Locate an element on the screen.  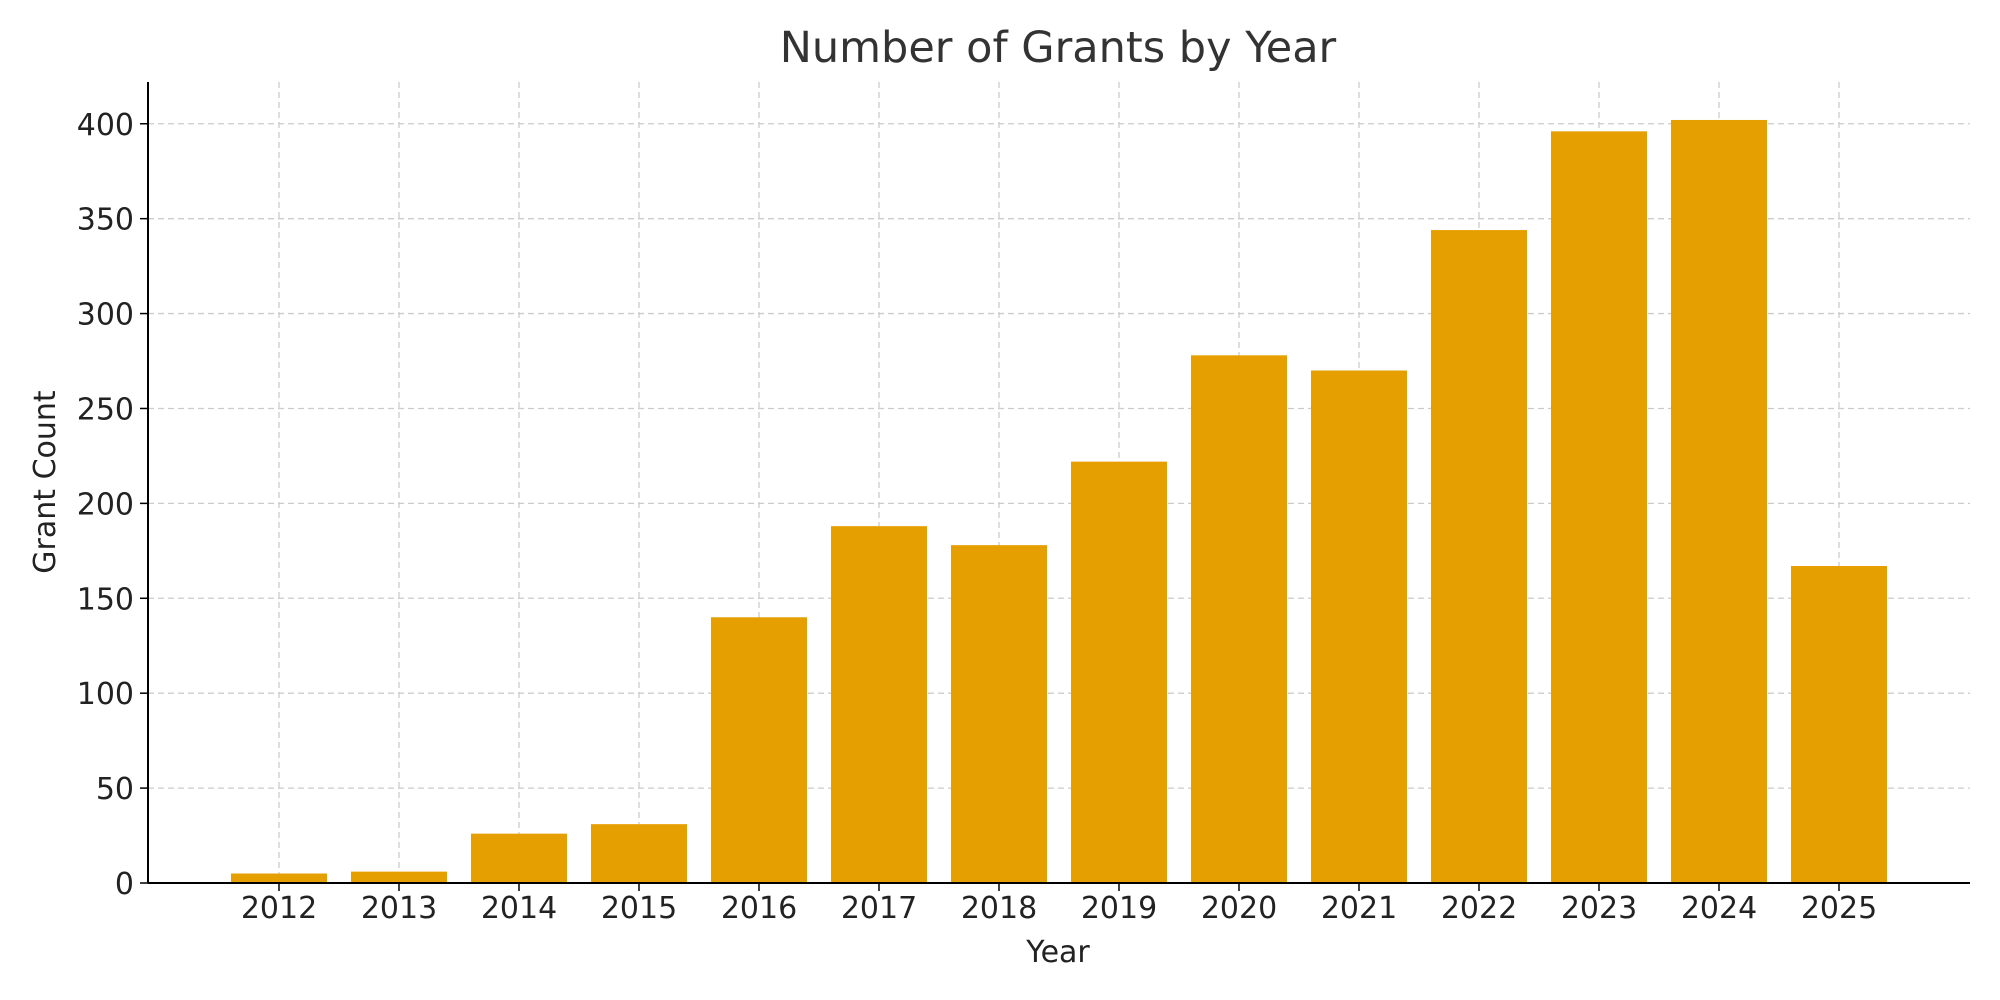
y-tick-label: 100 is located at coordinates (105, 694).